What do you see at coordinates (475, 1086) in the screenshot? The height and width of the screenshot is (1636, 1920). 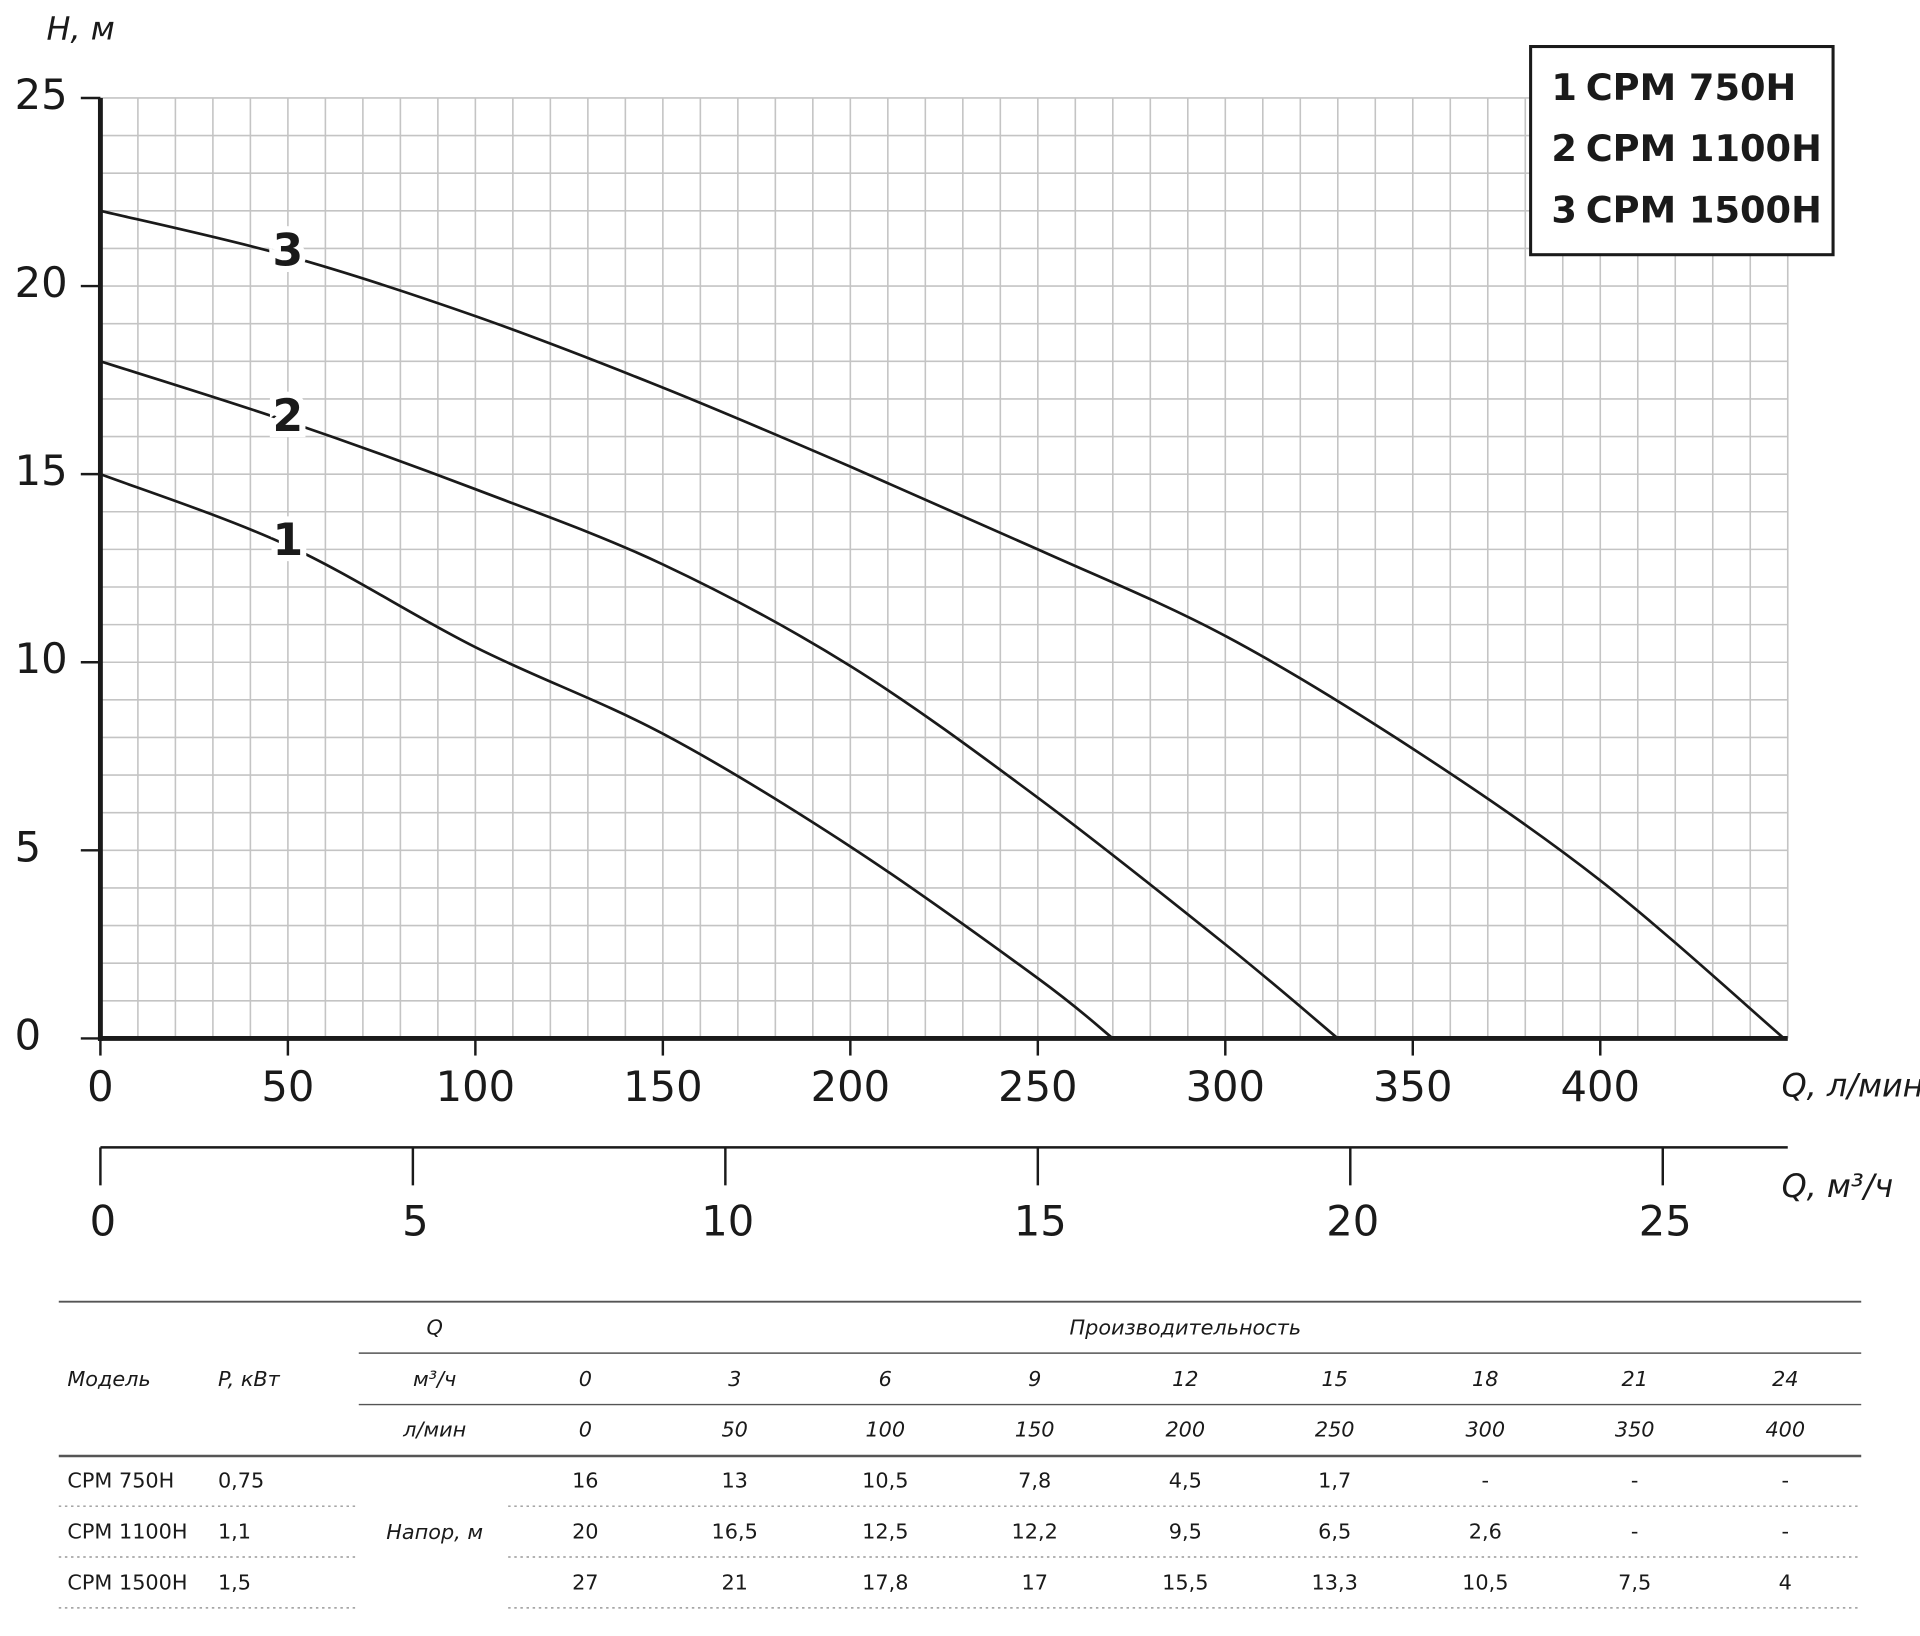 I see `x-tick-label: 100` at bounding box center [475, 1086].